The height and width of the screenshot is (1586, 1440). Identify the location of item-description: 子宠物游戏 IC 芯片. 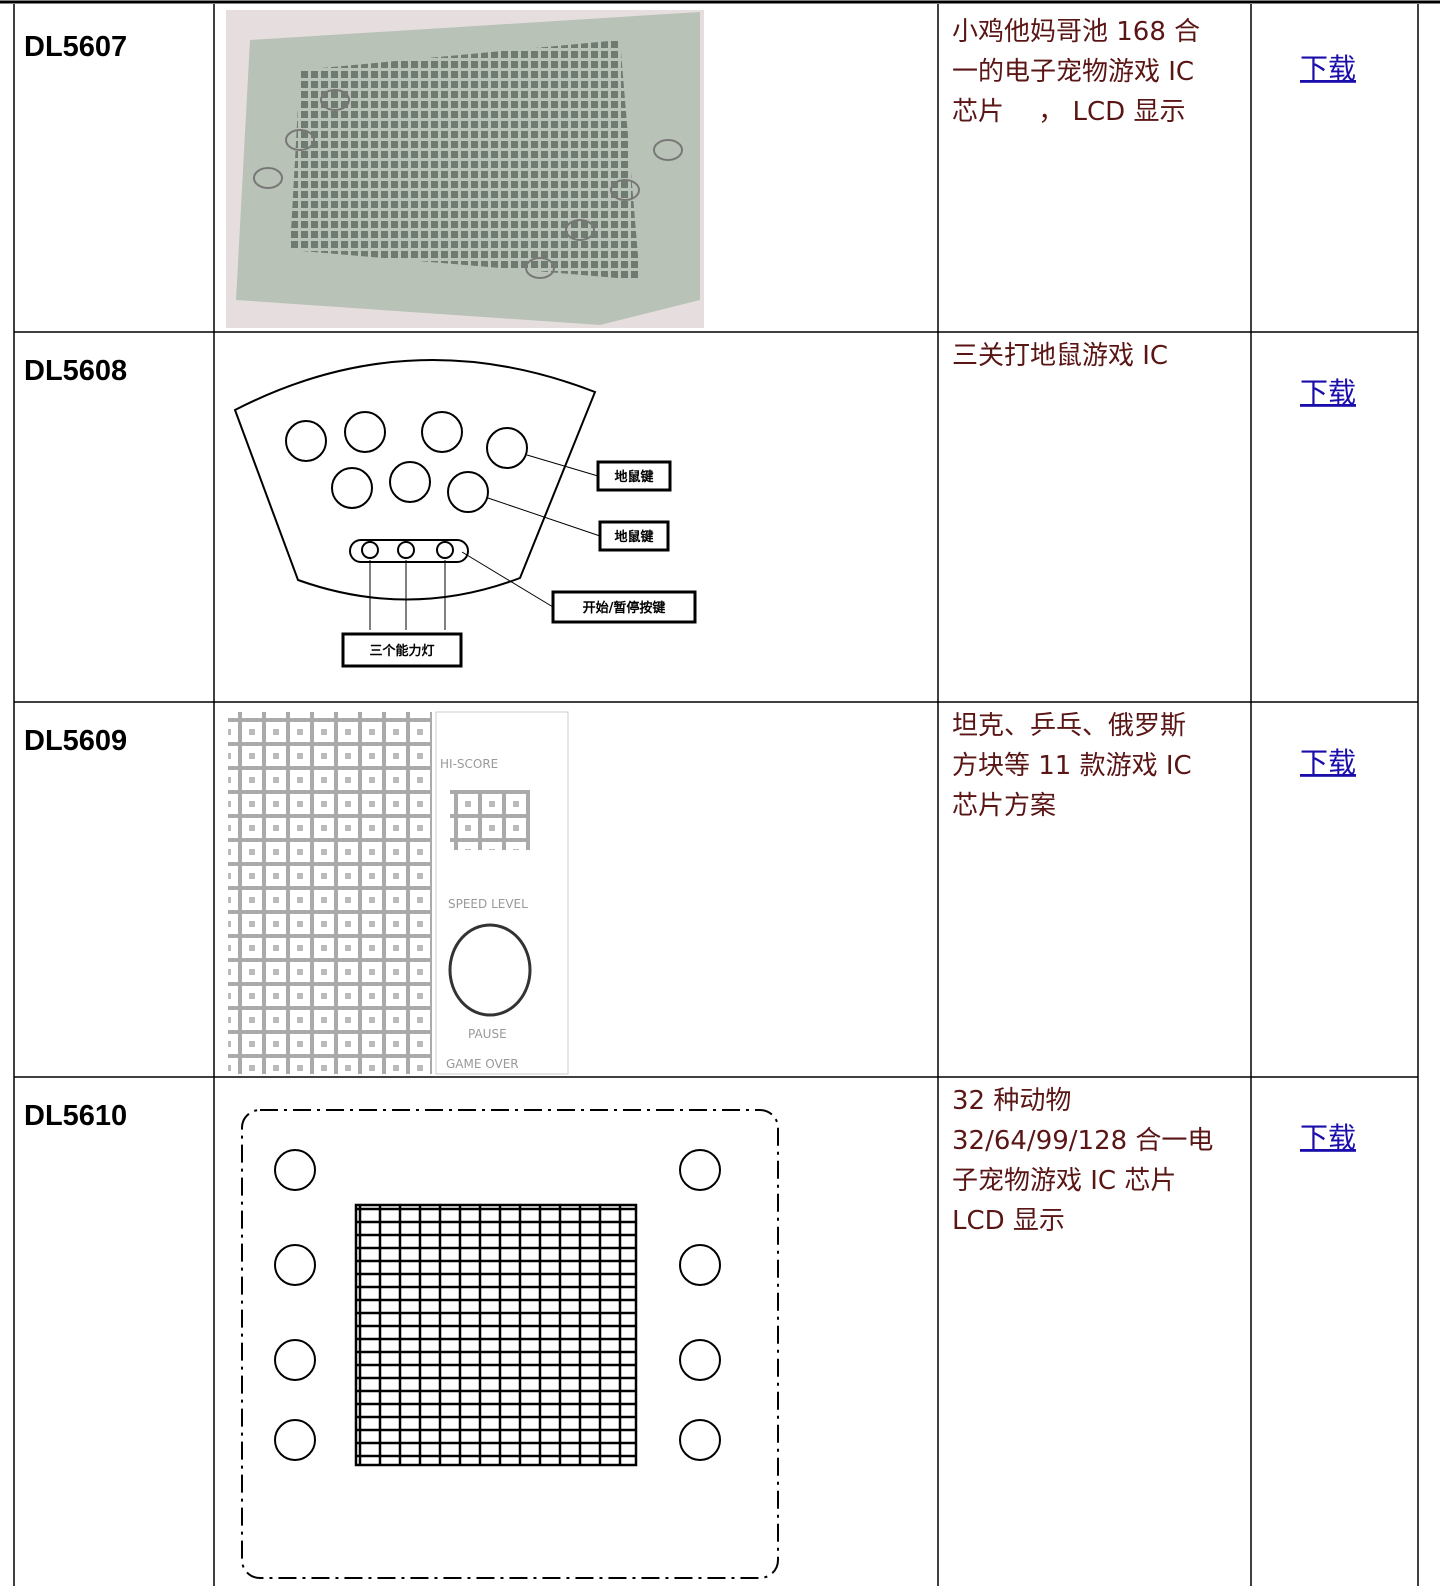
(1064, 1181).